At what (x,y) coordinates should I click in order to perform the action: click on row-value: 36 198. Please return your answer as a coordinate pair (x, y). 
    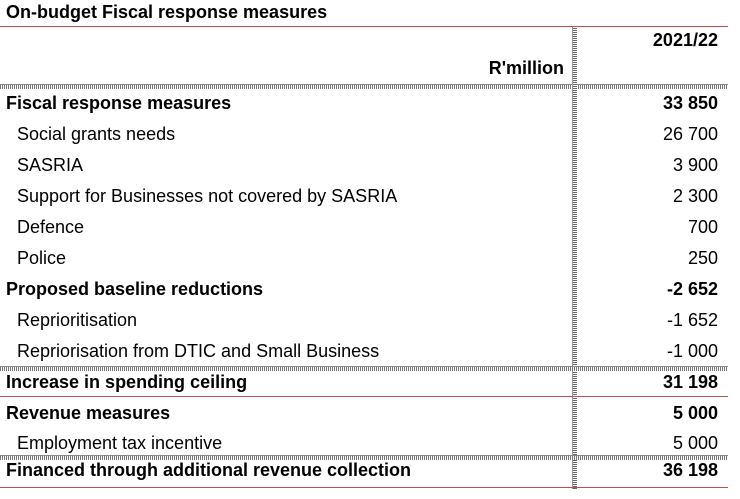
    Looking at the image, I should click on (690, 470).